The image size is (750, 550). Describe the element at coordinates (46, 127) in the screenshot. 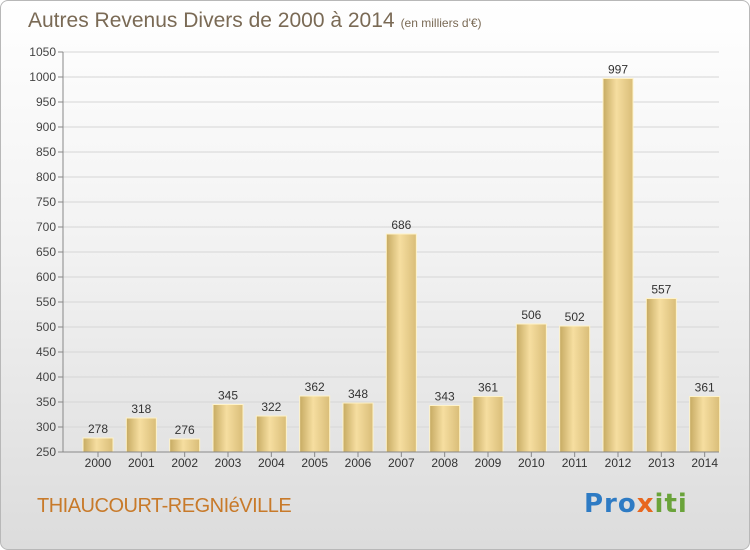

I see `y-tick-label: 900` at that location.